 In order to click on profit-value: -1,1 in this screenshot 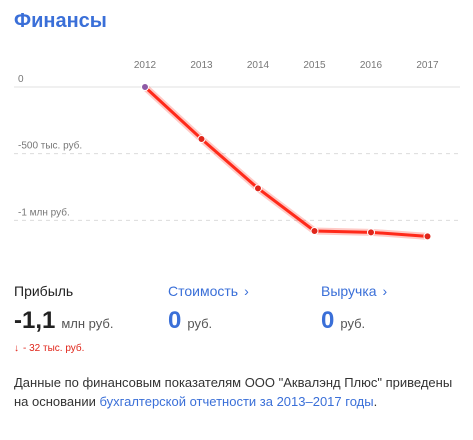, I will do `click(35, 320)`.